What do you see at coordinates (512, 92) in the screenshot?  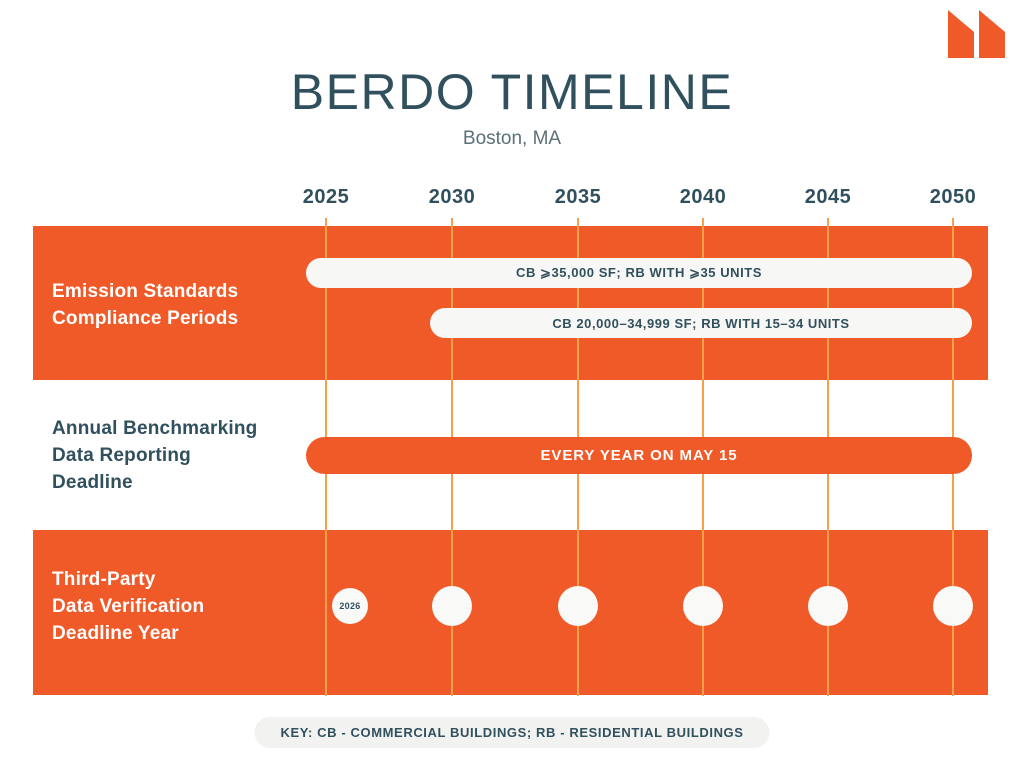 I see `page-title: BERDO TIMELINE` at bounding box center [512, 92].